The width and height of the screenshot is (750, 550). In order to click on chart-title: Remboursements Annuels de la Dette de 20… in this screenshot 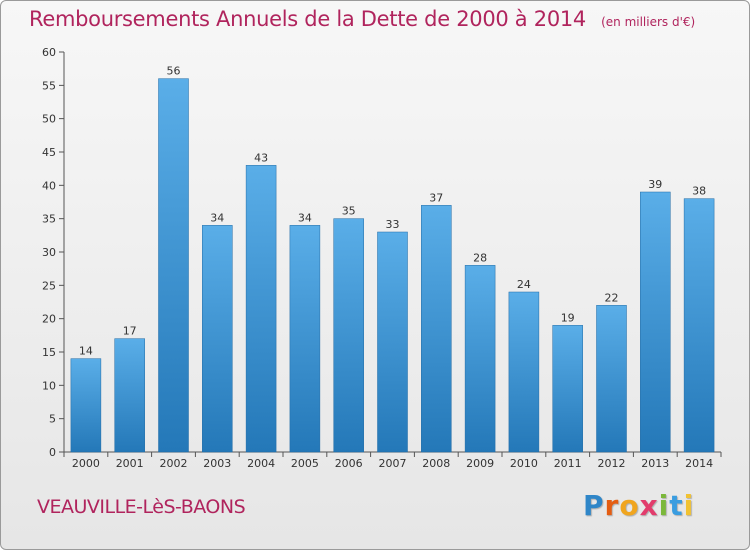, I will do `click(307, 19)`.